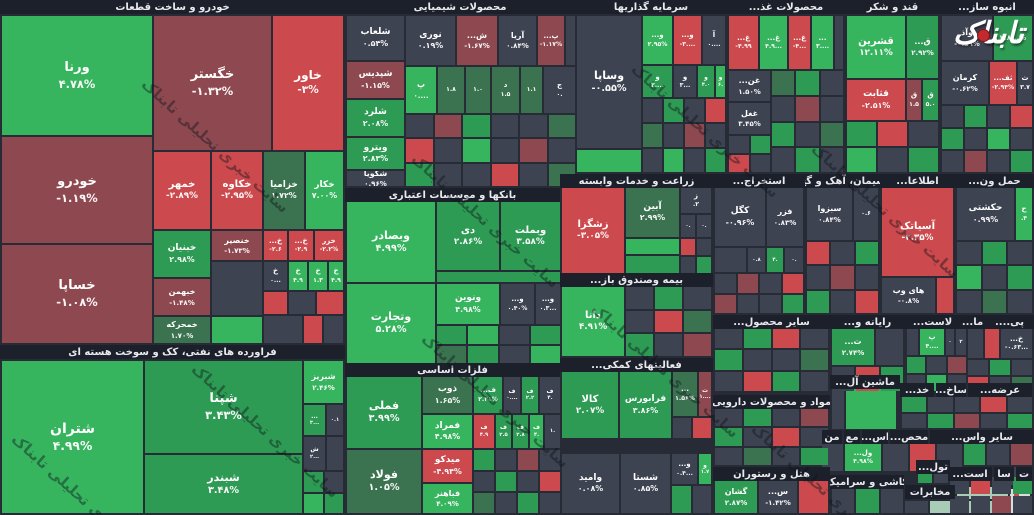 The width and height of the screenshot is (1034, 515). Describe the element at coordinates (1013, 38) in the screenshot. I see `stock-tile: ۲.۸...%` at that location.